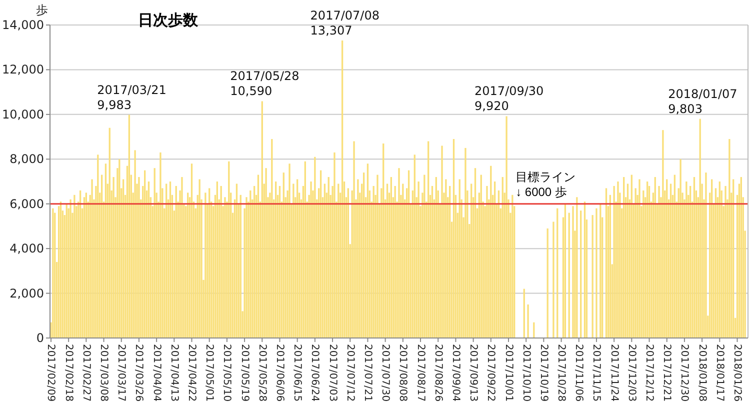 The image size is (755, 412). What do you see at coordinates (27, 293) in the screenshot?
I see `y-tick-label: 2,000` at bounding box center [27, 293].